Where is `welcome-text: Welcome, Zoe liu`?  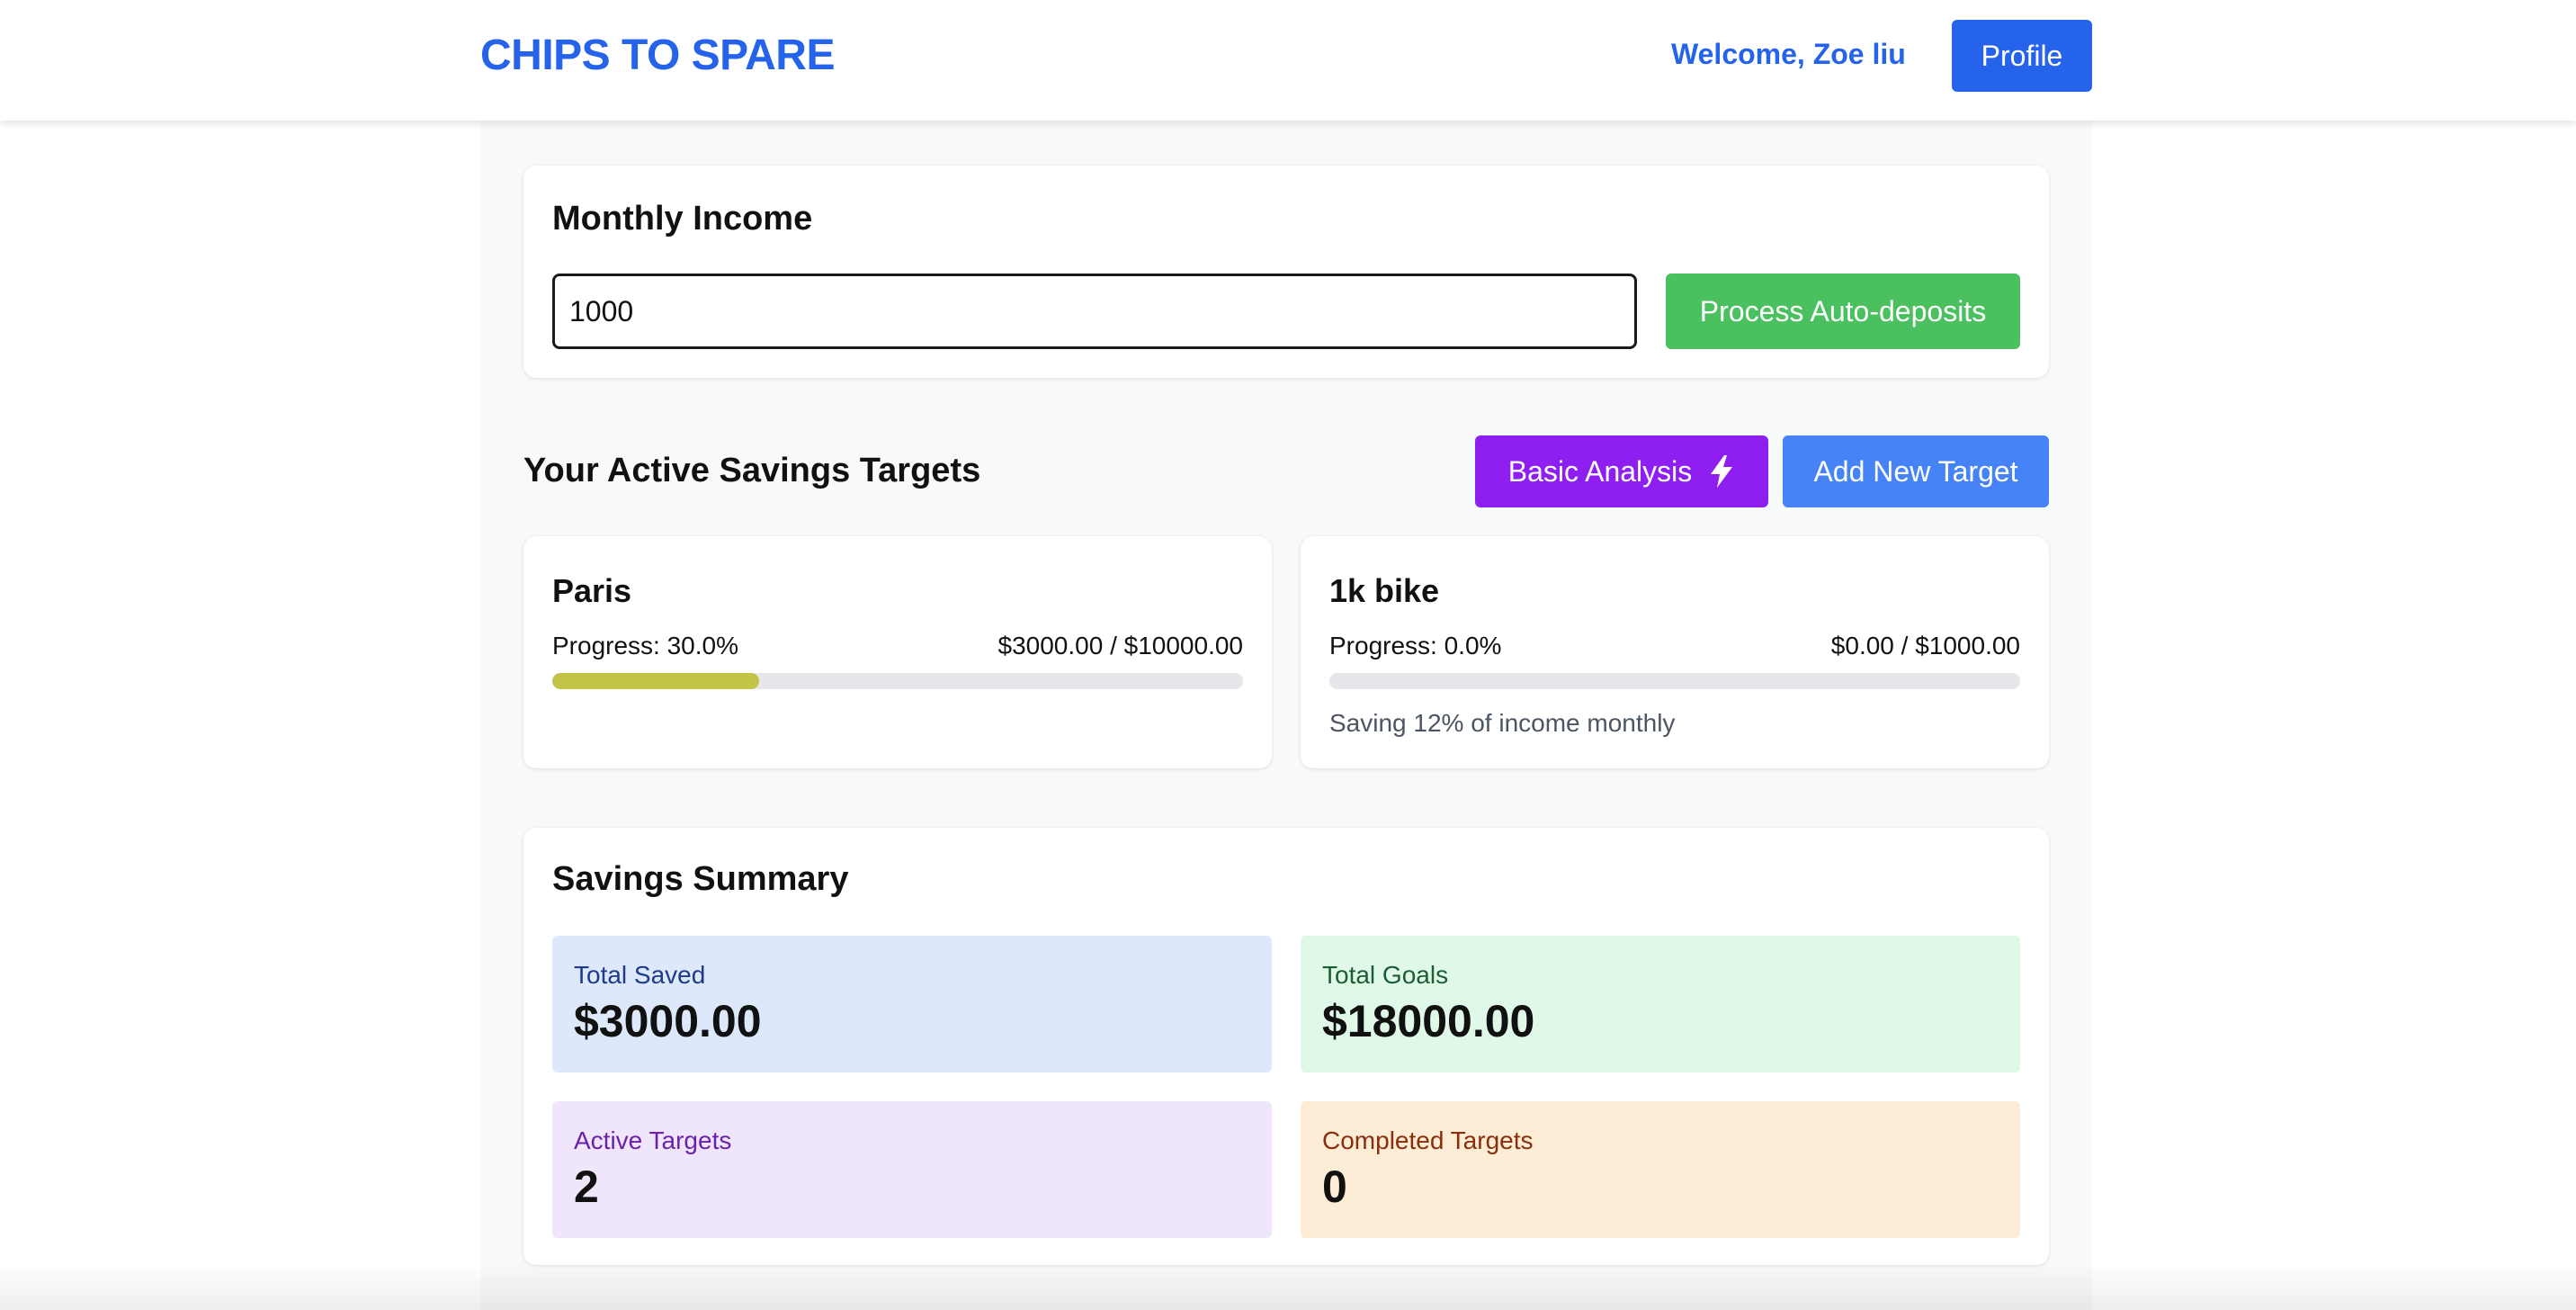 welcome-text: Welcome, Zoe liu is located at coordinates (1788, 54).